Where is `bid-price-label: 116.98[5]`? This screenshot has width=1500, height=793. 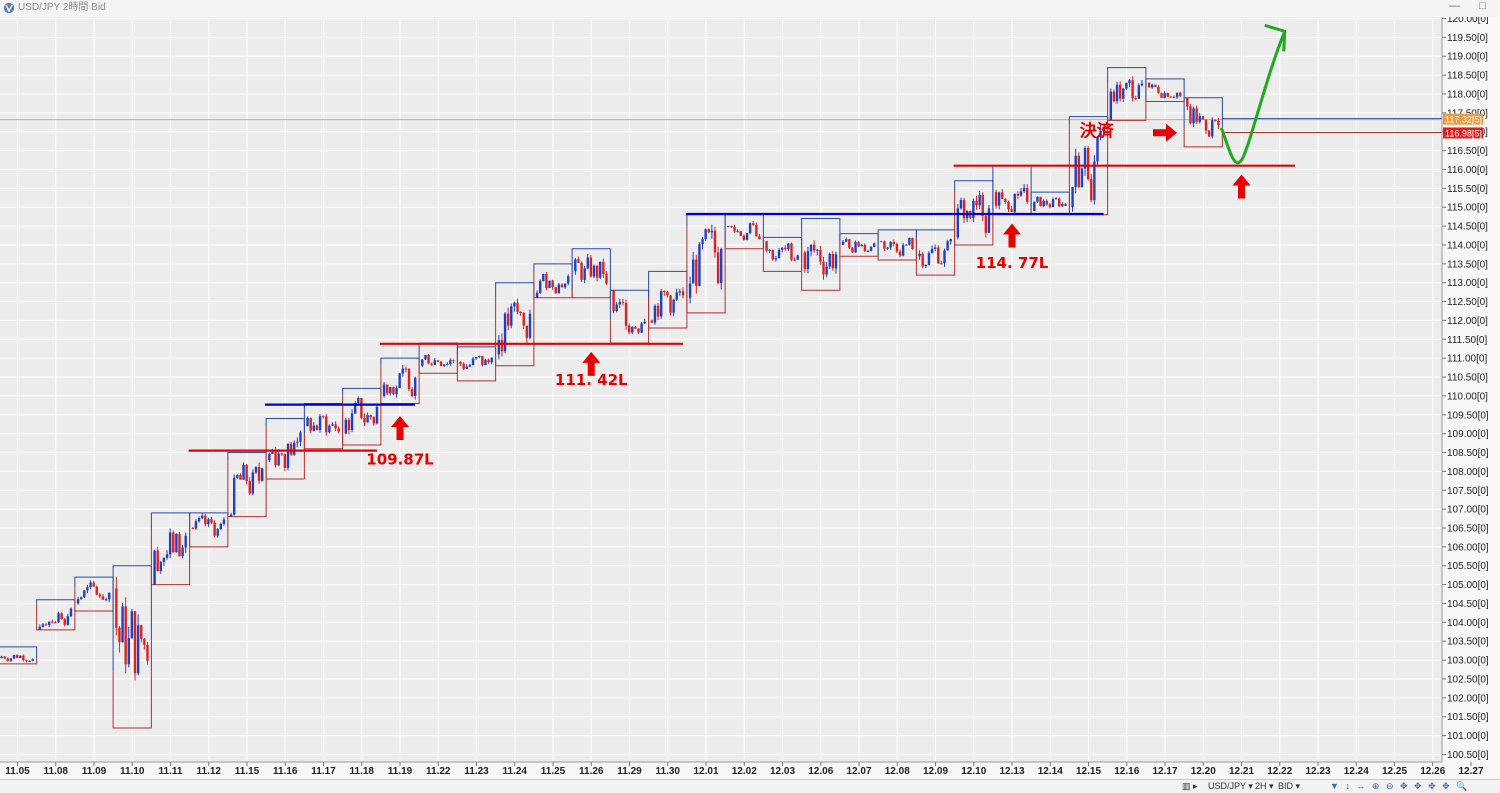 bid-price-label: 116.98[5] is located at coordinates (1463, 133).